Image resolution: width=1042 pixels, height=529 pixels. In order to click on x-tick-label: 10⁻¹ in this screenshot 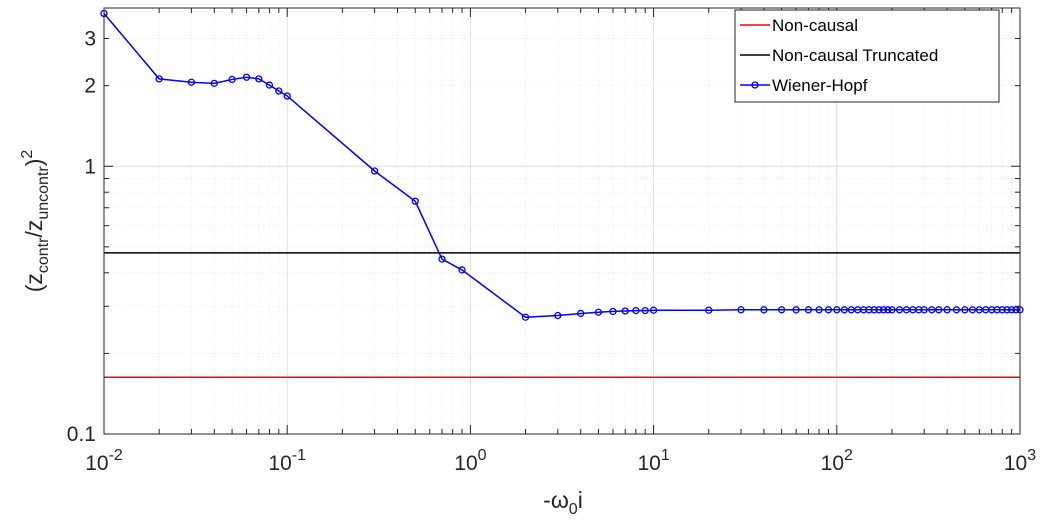, I will do `click(287, 461)`.